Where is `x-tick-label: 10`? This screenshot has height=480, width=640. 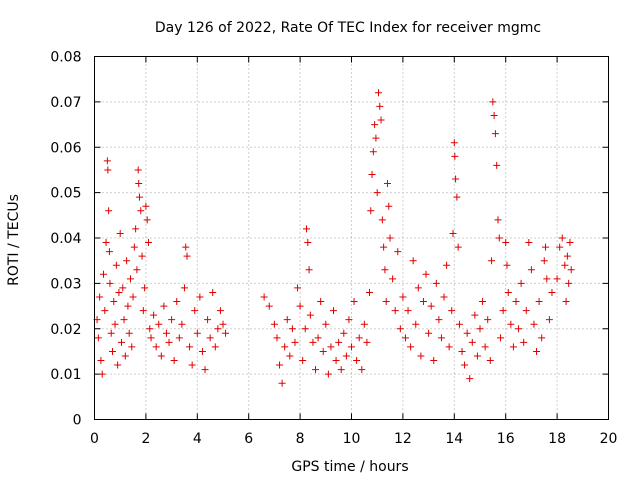 x-tick-label: 10 is located at coordinates (352, 439).